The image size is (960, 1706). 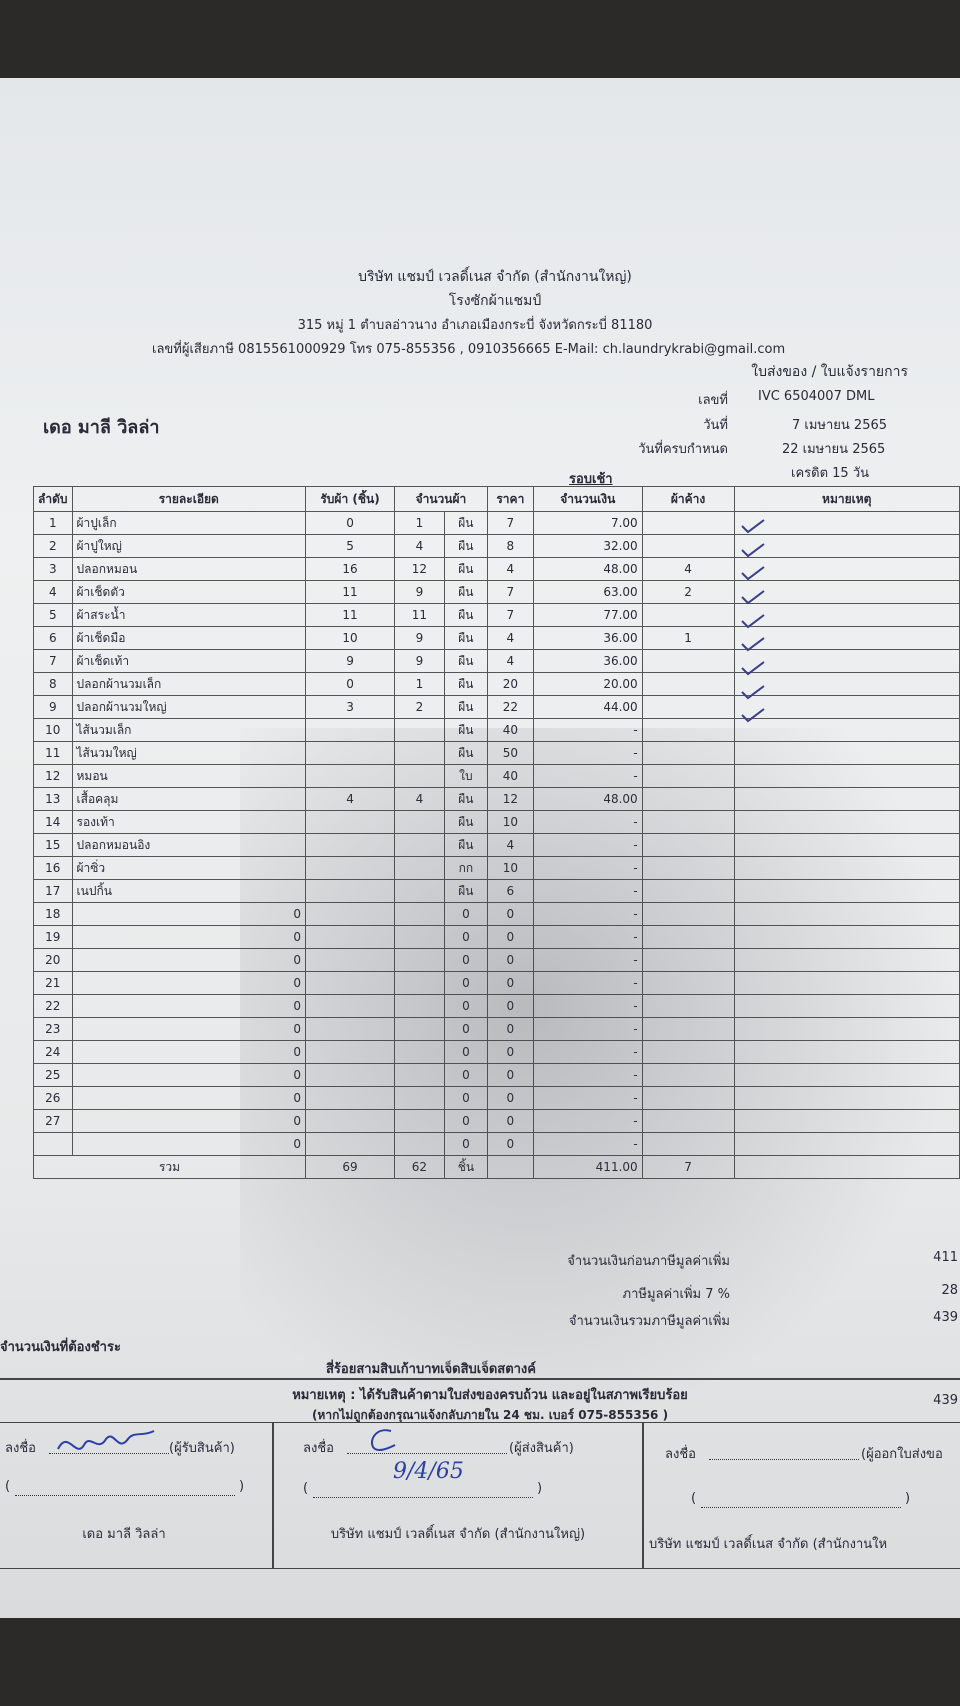 What do you see at coordinates (949, 1290) in the screenshot?
I see `summary-value: 28` at bounding box center [949, 1290].